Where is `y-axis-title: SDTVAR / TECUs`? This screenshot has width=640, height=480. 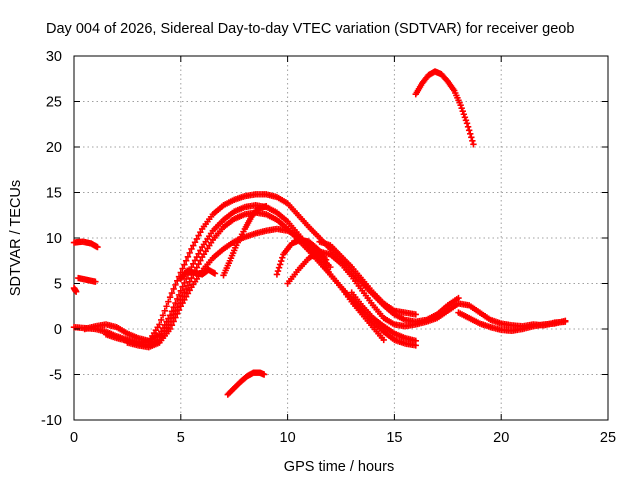
y-axis-title: SDTVAR / TECUs is located at coordinates (16, 238).